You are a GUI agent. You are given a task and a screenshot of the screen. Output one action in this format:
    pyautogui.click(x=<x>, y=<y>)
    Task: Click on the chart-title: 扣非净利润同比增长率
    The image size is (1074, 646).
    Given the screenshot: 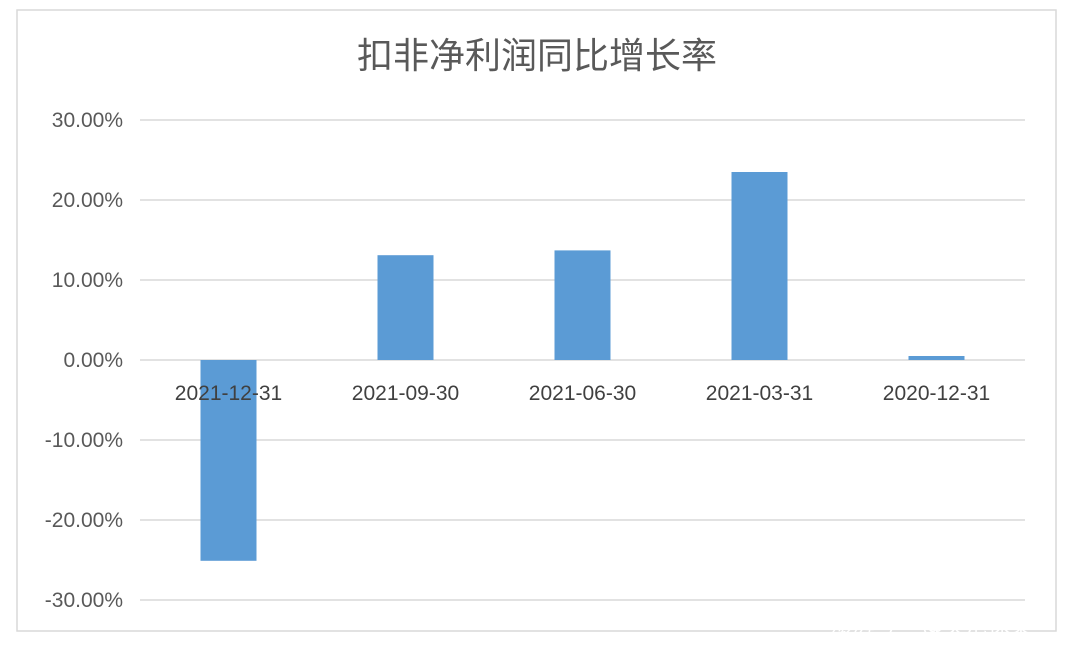 What is the action you would take?
    pyautogui.click(x=537, y=56)
    